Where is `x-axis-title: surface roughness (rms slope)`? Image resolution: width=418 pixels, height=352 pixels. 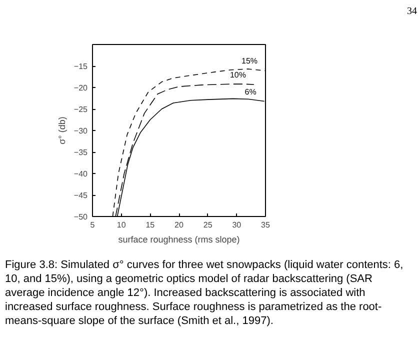 x-axis-title: surface roughness (rms slope) is located at coordinates (179, 239).